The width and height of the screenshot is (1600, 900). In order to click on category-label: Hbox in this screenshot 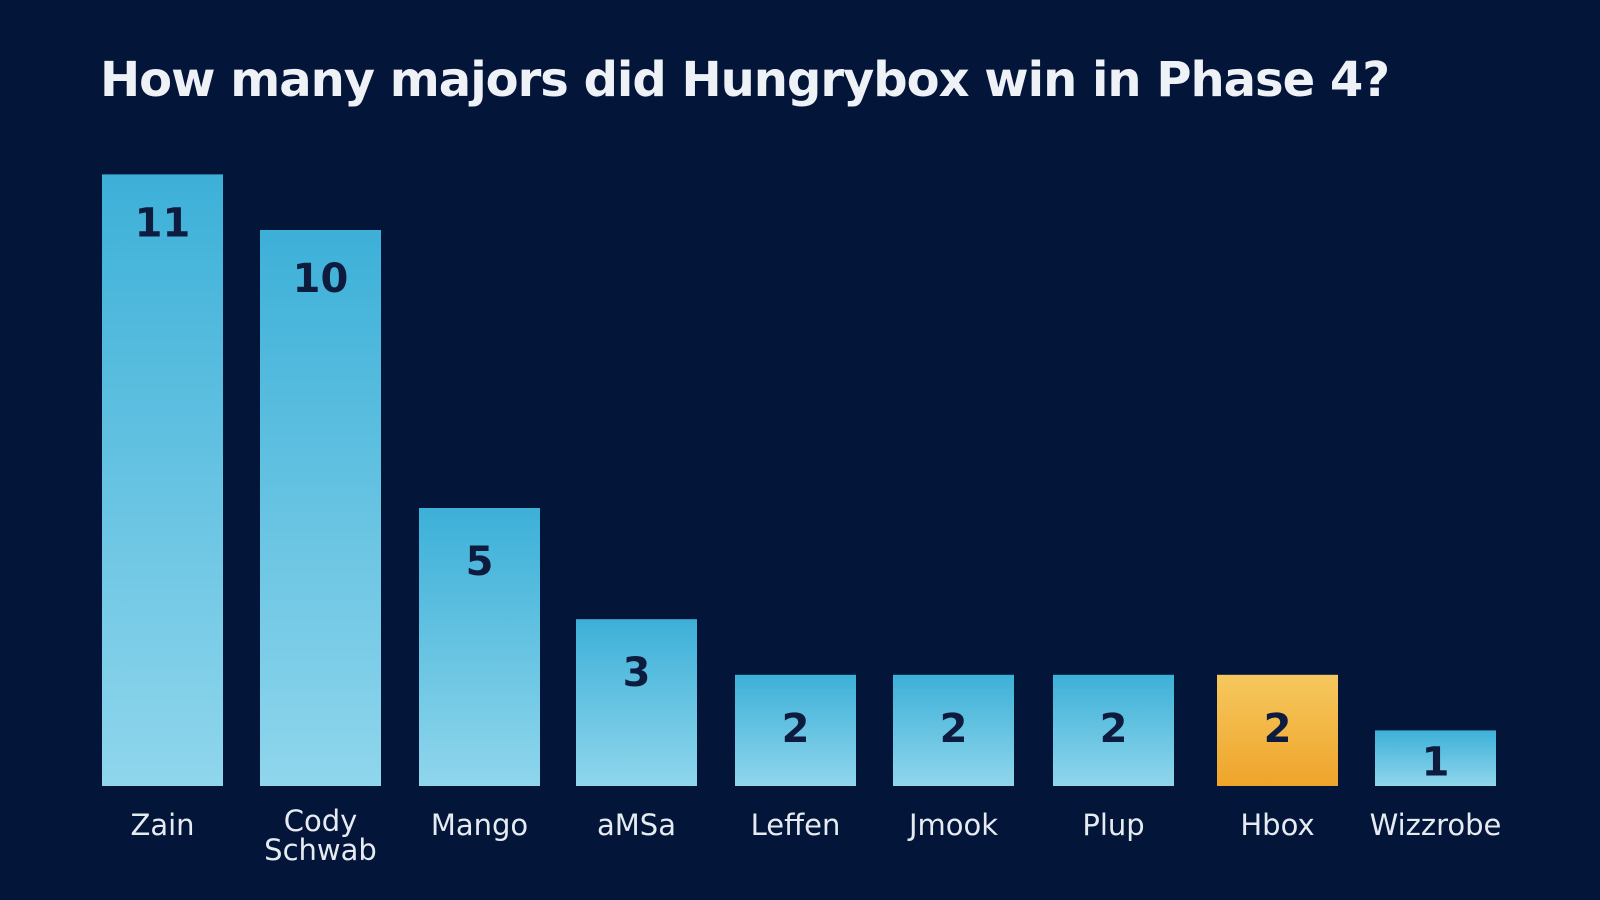, I will do `click(1277, 825)`.